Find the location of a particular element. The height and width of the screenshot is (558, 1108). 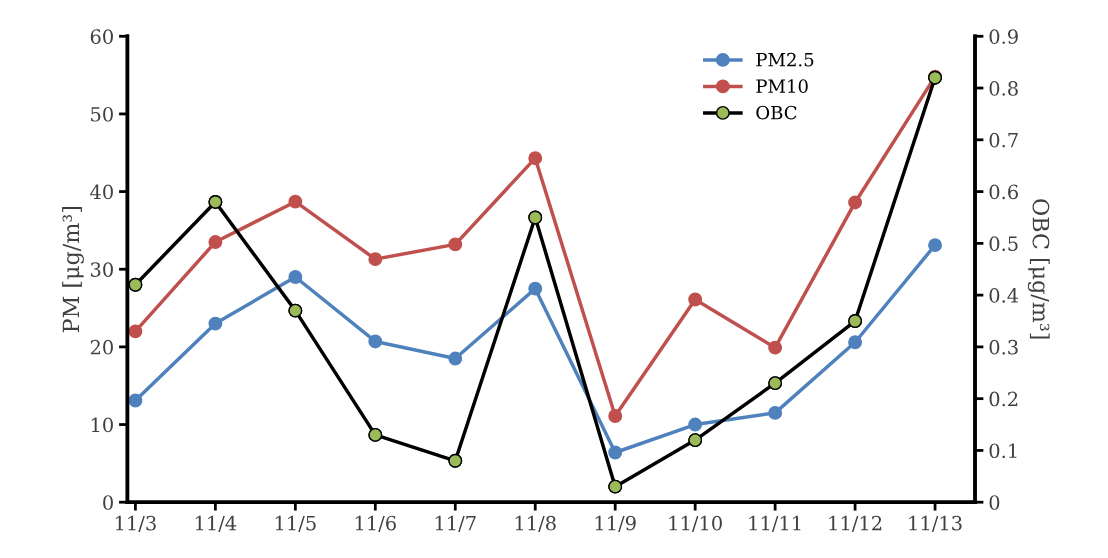

y2-axis-title: OBC [μg/m³] is located at coordinates (1038, 269).